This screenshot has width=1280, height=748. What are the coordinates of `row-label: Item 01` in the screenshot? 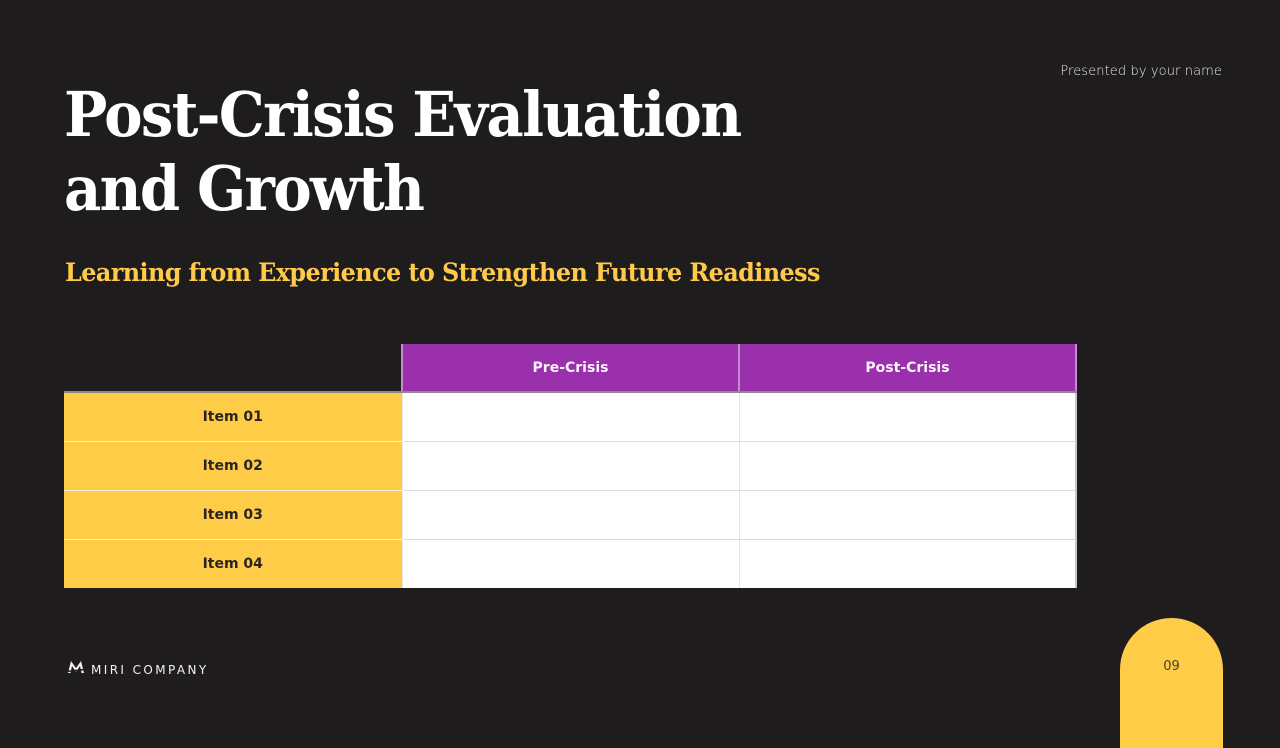 It's located at (233, 417).